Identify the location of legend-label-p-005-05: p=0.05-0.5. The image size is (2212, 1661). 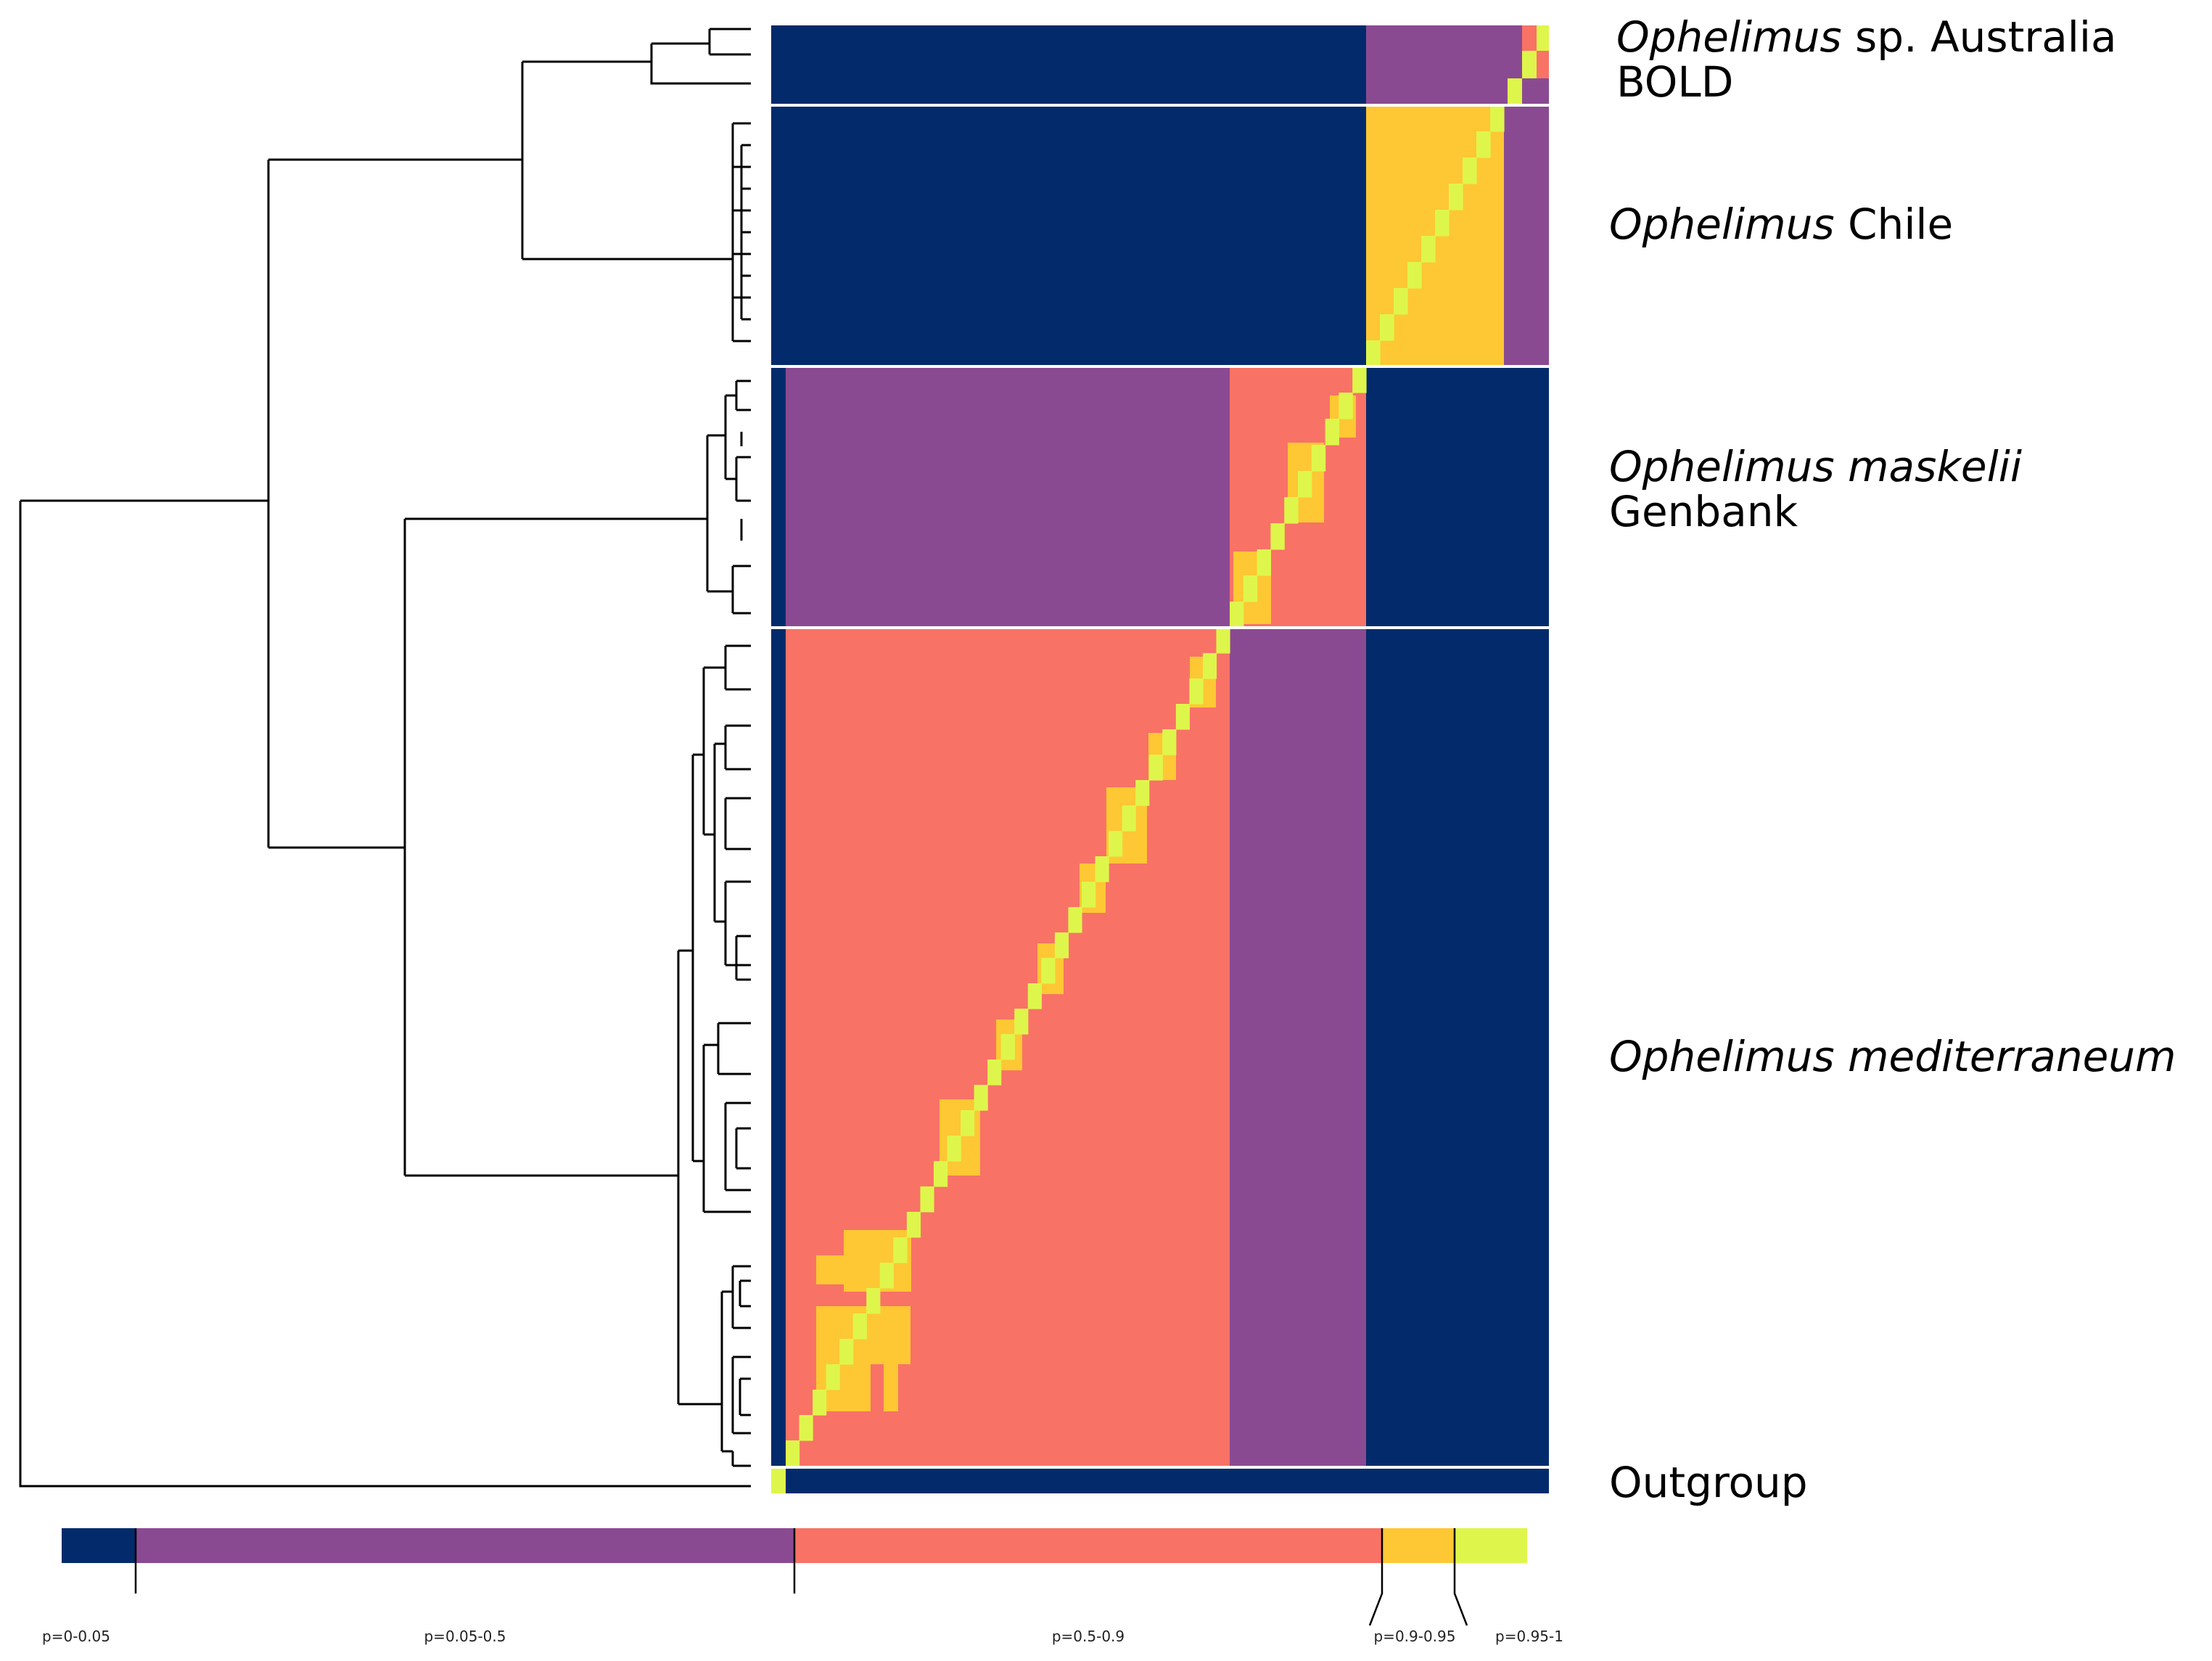
(465, 1636).